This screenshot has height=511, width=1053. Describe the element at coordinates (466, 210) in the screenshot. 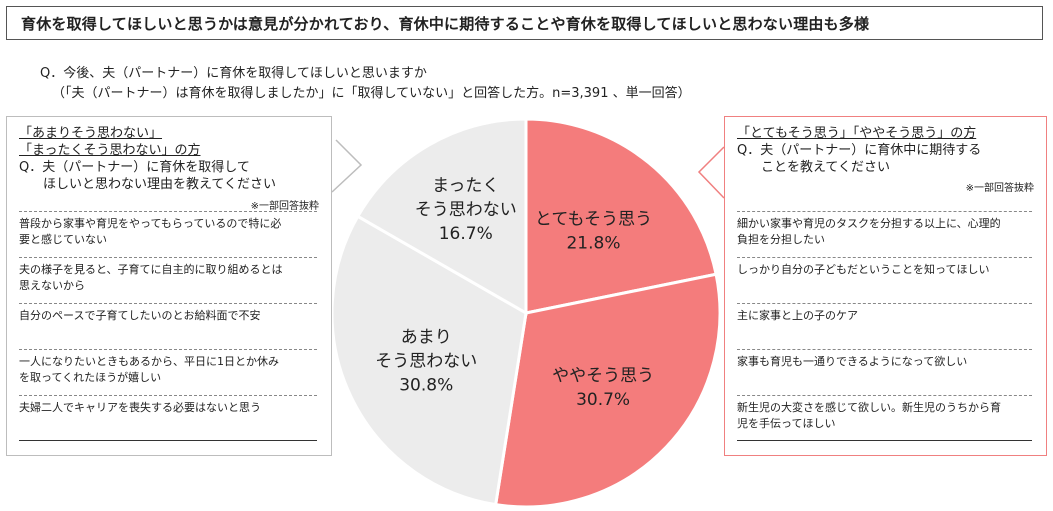

I see `slice-category-label-3: そう思わない` at that location.